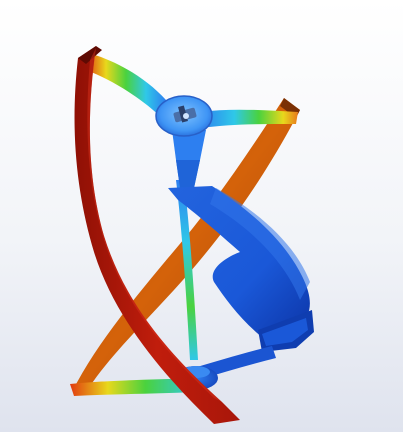  I want to click on red-blade-edge-top, so click(90, 55).